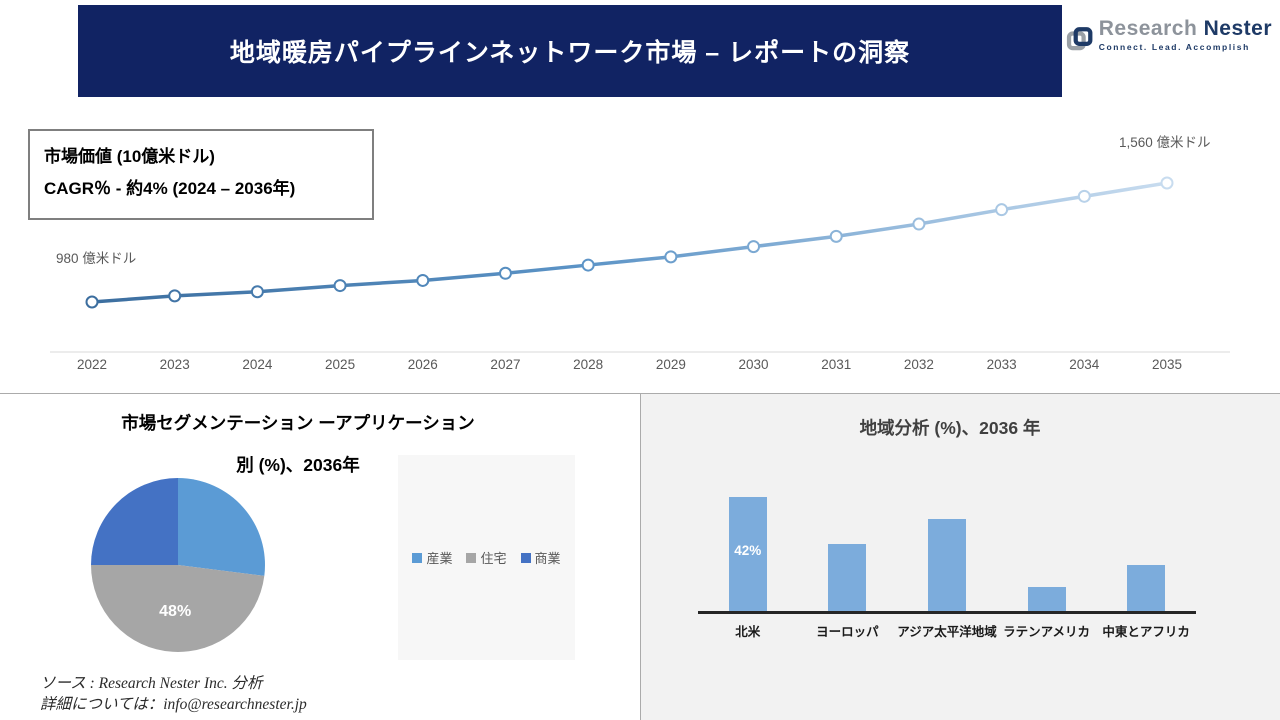  What do you see at coordinates (439, 558) in the screenshot?
I see `legend-label: 産業` at bounding box center [439, 558].